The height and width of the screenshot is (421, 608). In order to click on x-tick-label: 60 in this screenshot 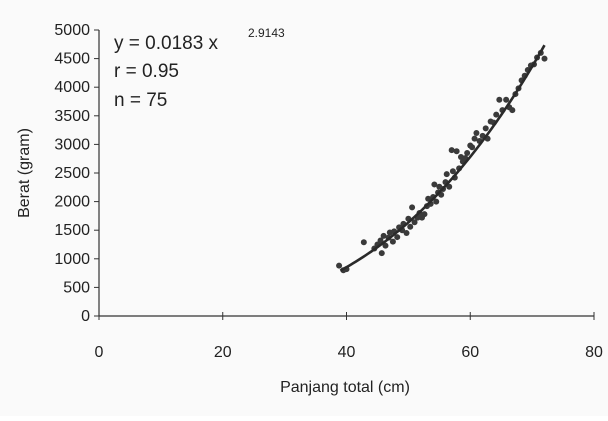, I will do `click(470, 352)`.